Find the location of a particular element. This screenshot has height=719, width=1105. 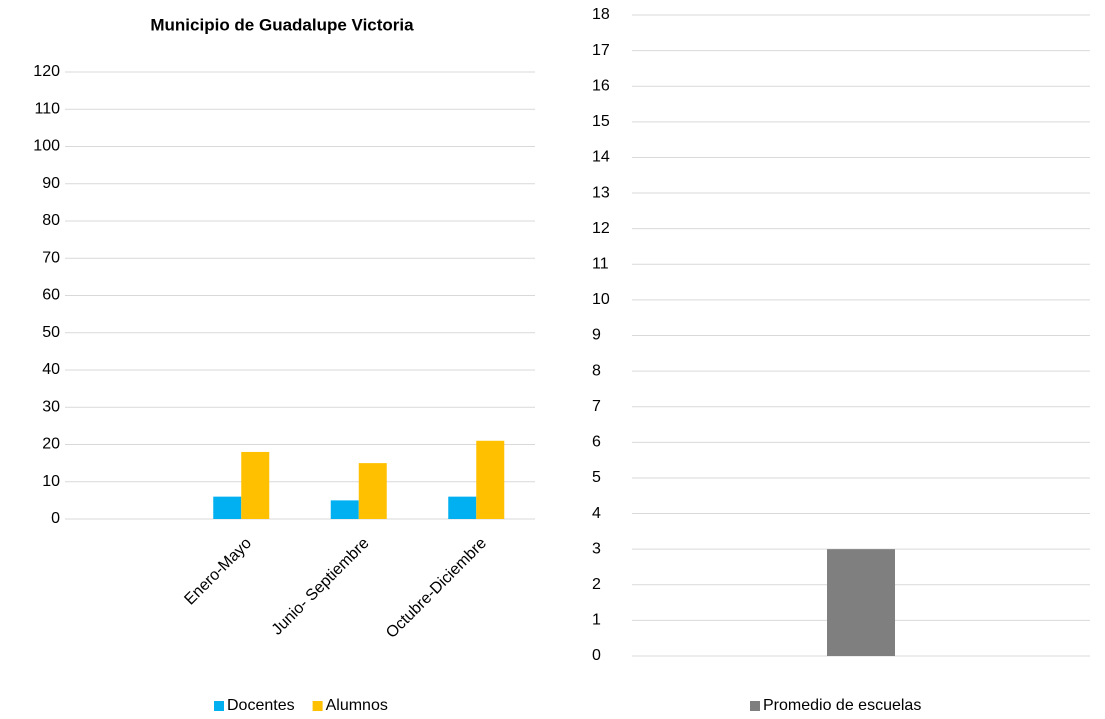

y-tick-label: 12 is located at coordinates (601, 228).